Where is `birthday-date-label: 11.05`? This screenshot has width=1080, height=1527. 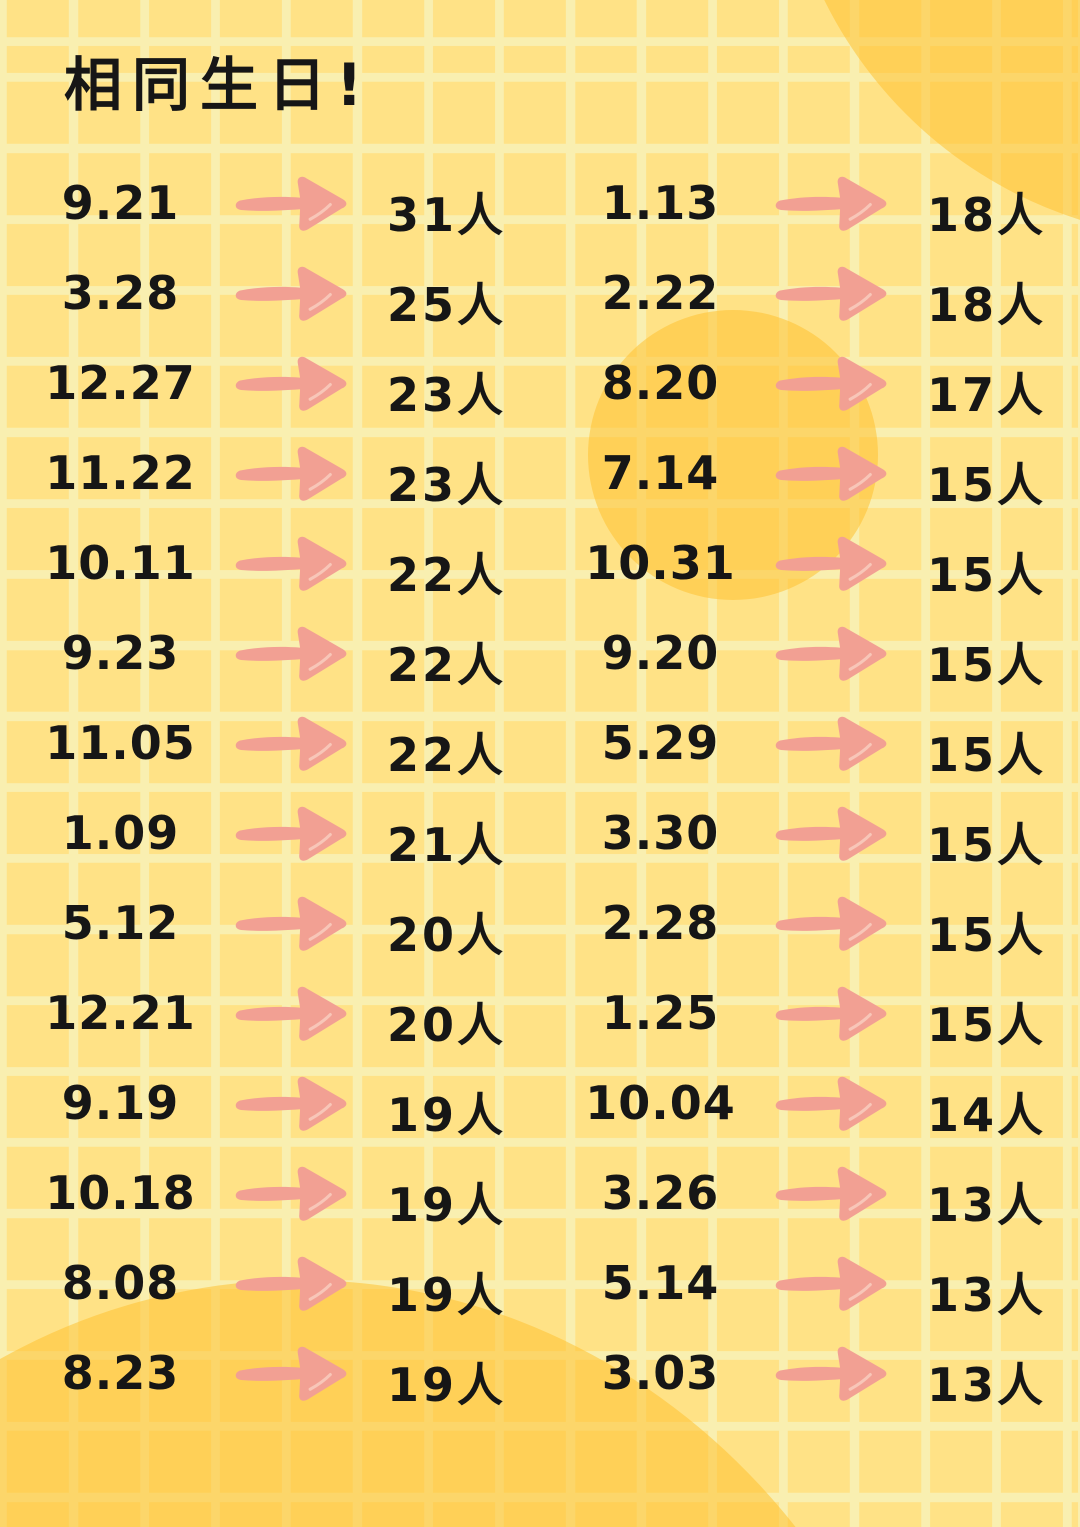
birthday-date-label: 11.05 is located at coordinates (120, 743).